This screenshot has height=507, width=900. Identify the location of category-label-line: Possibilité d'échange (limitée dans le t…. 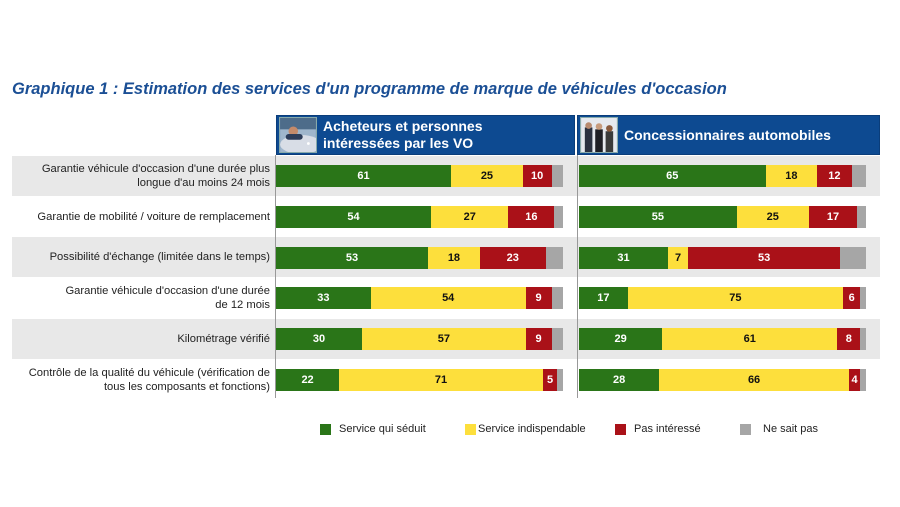
(159, 257).